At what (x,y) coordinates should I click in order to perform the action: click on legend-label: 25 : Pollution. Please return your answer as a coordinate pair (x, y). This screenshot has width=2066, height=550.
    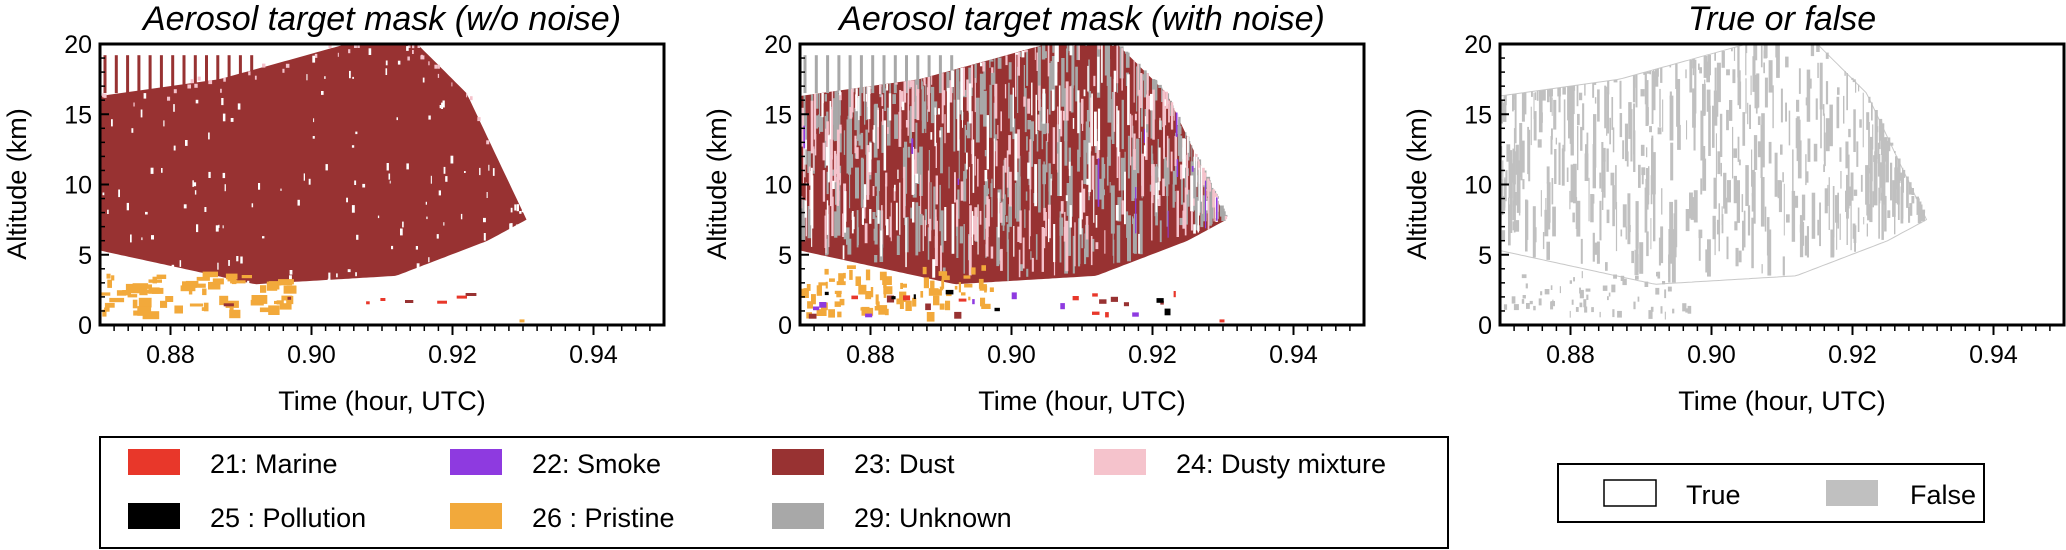
    Looking at the image, I should click on (288, 518).